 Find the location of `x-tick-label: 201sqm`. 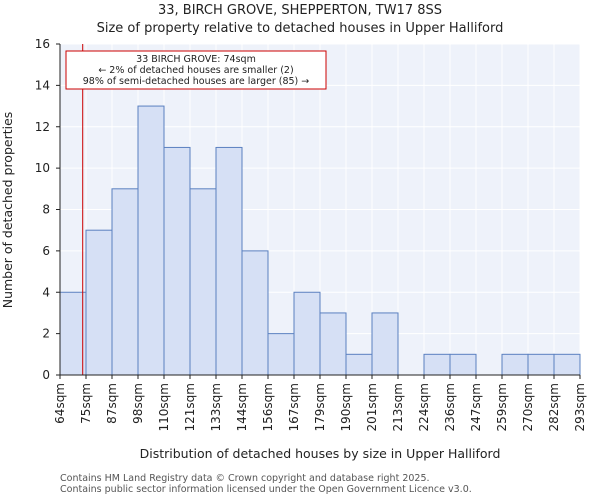

x-tick-label: 201sqm is located at coordinates (372, 407).